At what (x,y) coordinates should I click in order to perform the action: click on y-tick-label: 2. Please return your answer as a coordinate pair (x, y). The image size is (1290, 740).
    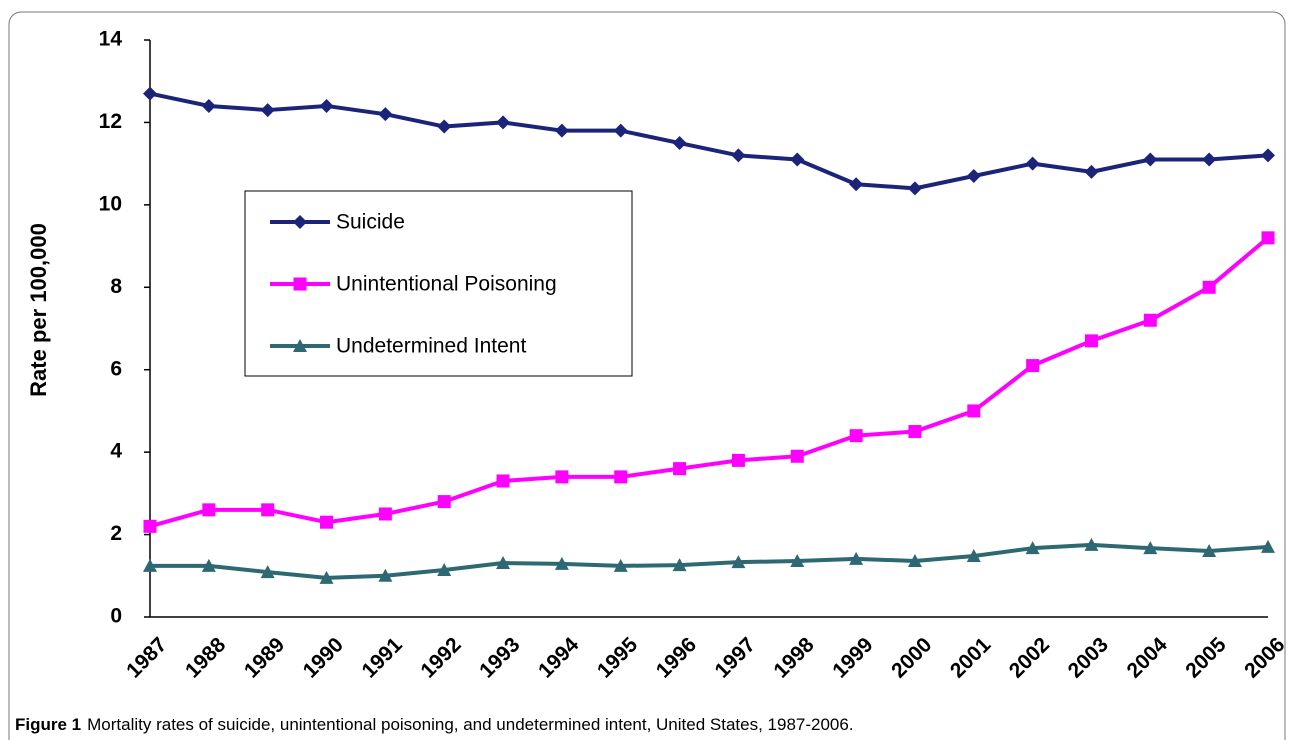
    Looking at the image, I should click on (116, 533).